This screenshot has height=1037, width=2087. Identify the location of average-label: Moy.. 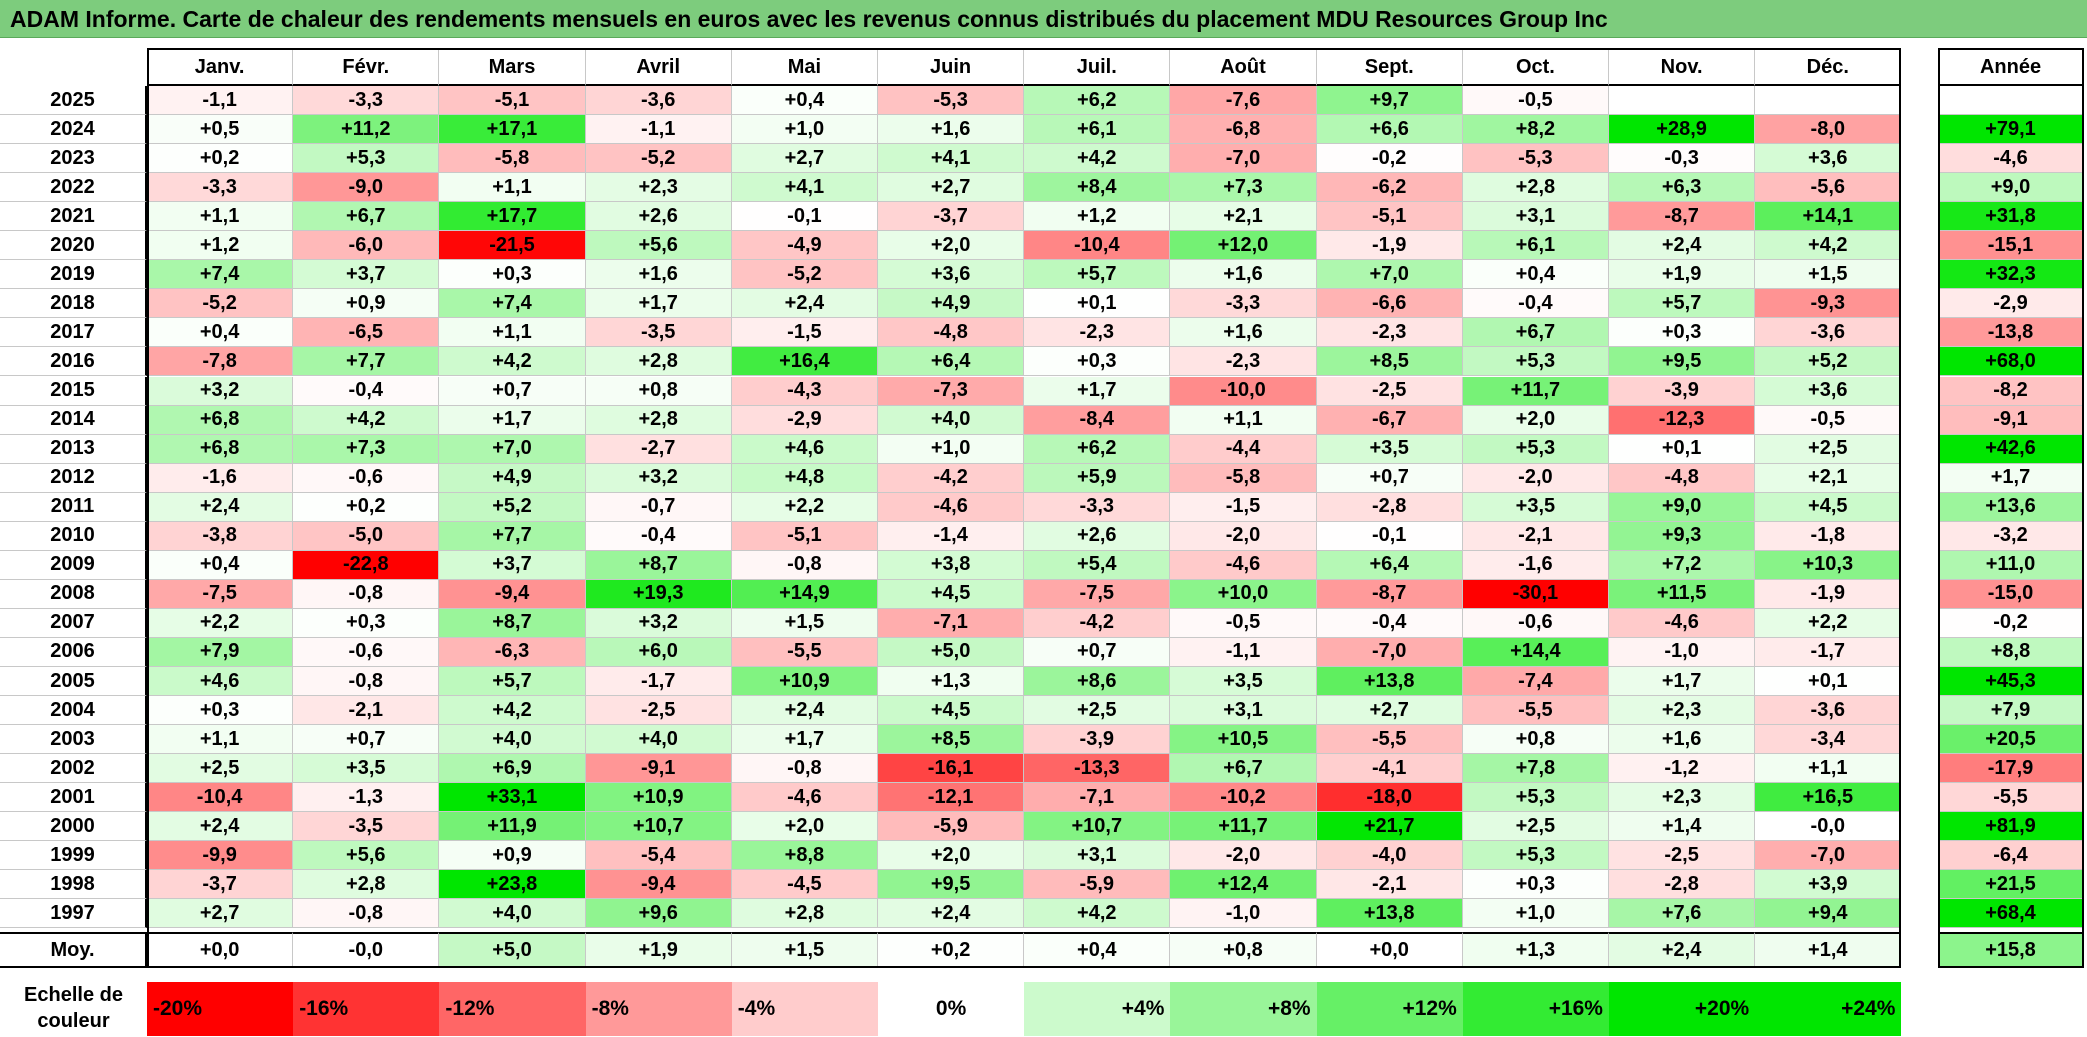
(73, 950).